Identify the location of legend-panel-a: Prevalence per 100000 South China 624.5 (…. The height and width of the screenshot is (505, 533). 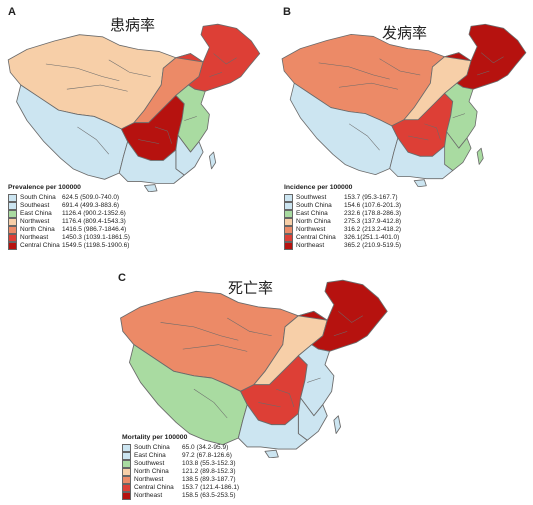
(69, 217).